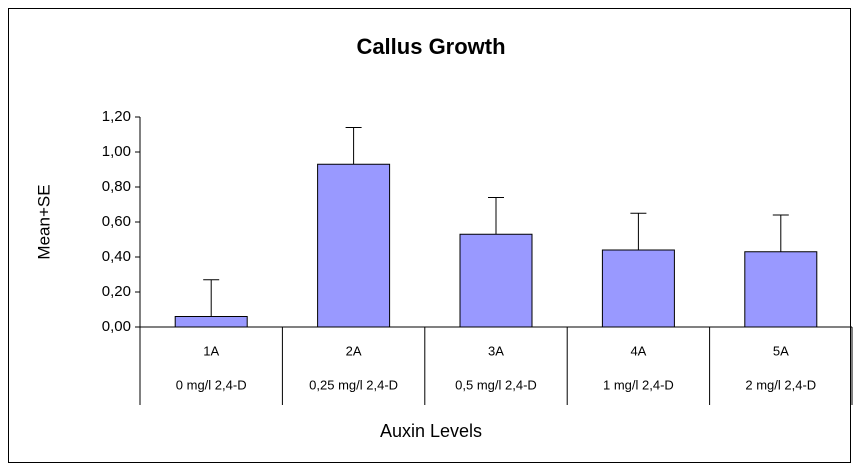 Image resolution: width=859 pixels, height=465 pixels. Describe the element at coordinates (116, 256) in the screenshot. I see `y-tick-label: 0,40` at that location.